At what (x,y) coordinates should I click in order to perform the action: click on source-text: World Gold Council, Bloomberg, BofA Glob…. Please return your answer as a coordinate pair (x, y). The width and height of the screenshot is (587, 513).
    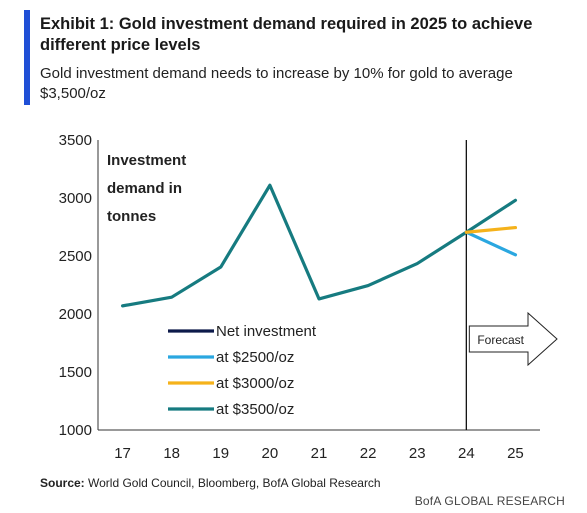
    Looking at the image, I should click on (232, 483).